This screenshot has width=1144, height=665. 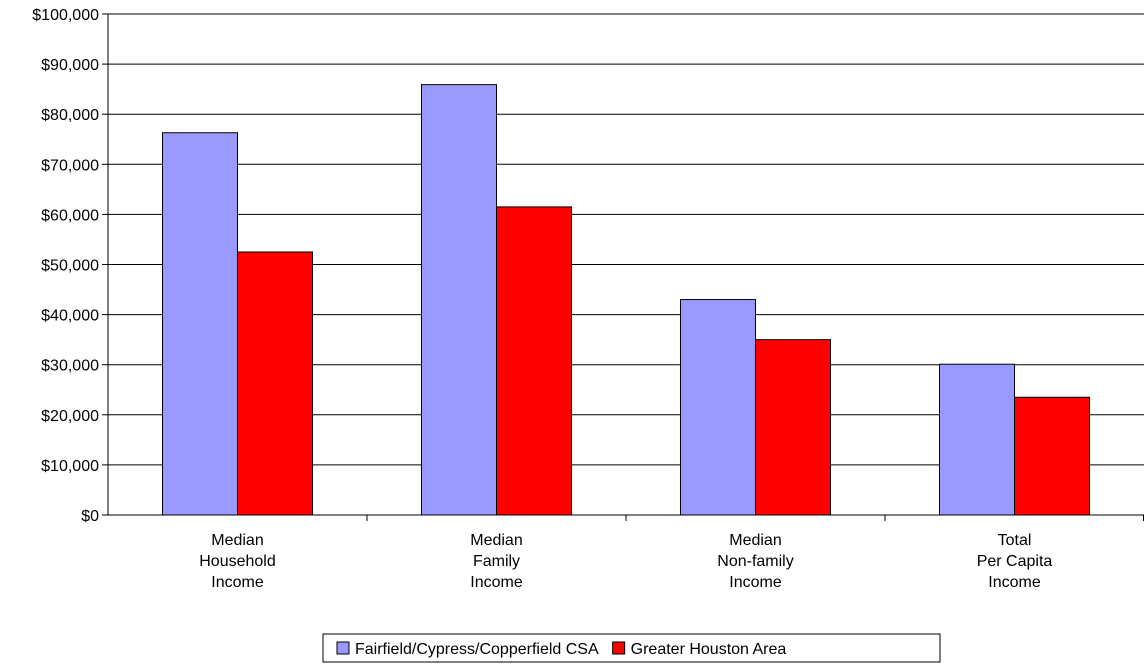 I want to click on x-category-label-line: Per Capita, so click(x=1015, y=561).